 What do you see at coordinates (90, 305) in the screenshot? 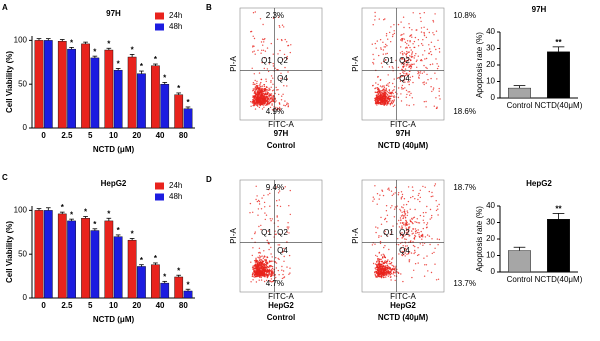
I see `x-tick-label: 5` at bounding box center [90, 305].